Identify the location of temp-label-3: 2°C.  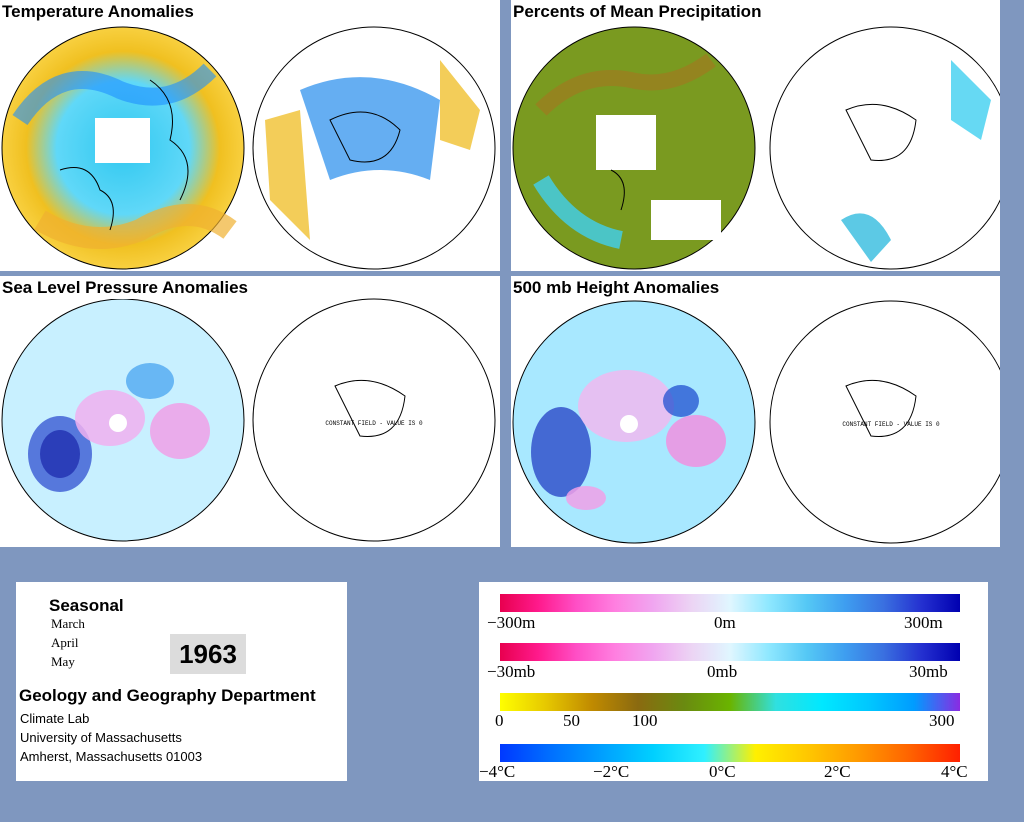
(837, 771).